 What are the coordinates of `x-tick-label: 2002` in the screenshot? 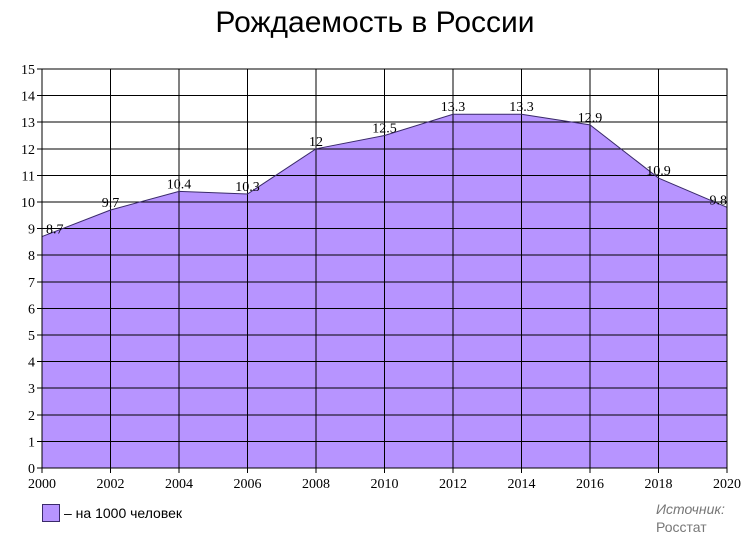 It's located at (111, 484).